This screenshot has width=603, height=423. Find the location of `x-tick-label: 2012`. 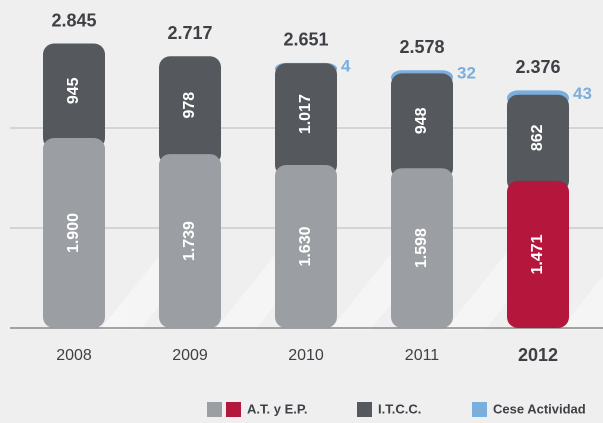

x-tick-label: 2012 is located at coordinates (538, 355).